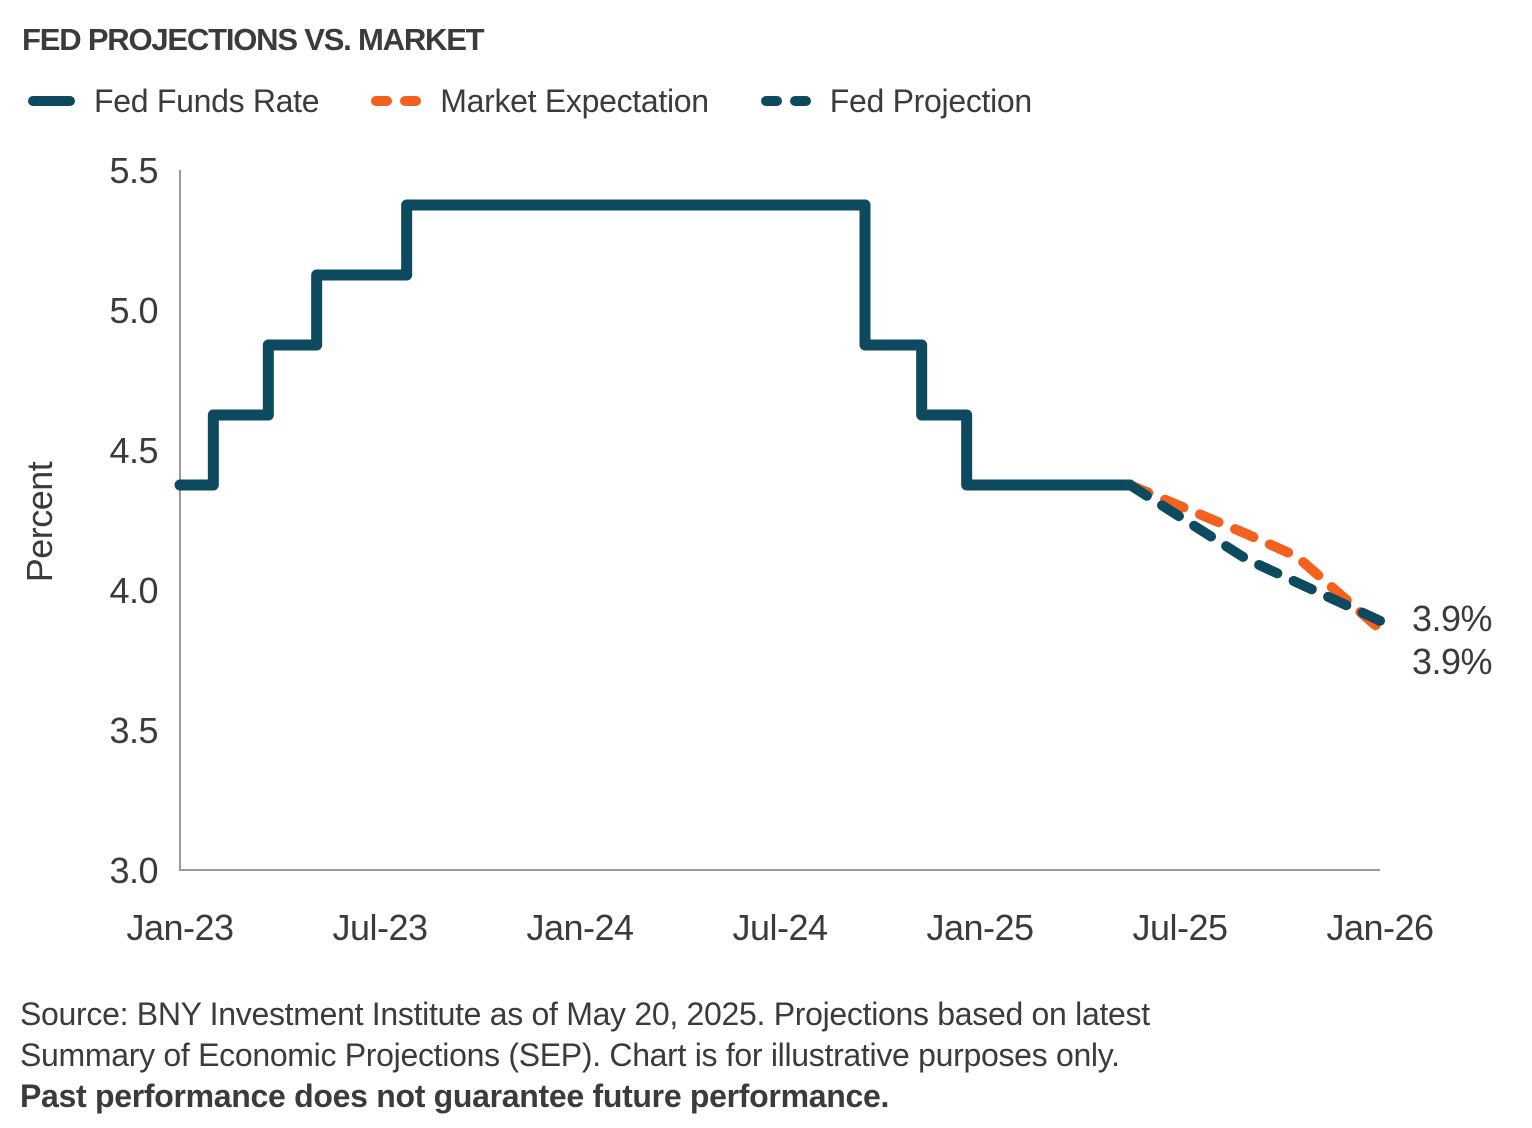  Describe the element at coordinates (979, 927) in the screenshot. I see `x-tick-label: Jan-25` at that location.